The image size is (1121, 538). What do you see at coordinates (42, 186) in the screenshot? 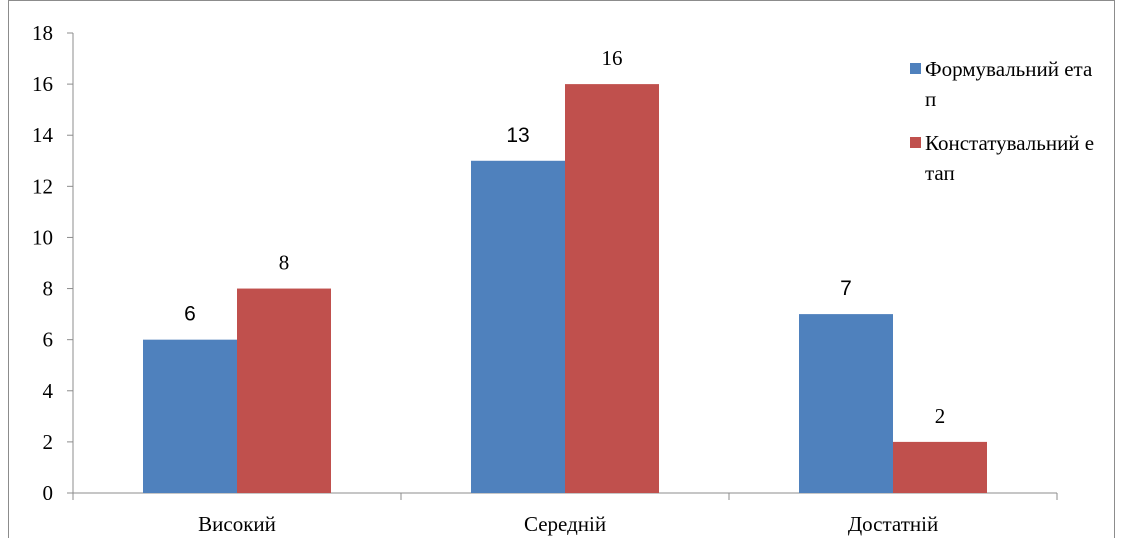
I see `y-tick-label: 12` at bounding box center [42, 186].